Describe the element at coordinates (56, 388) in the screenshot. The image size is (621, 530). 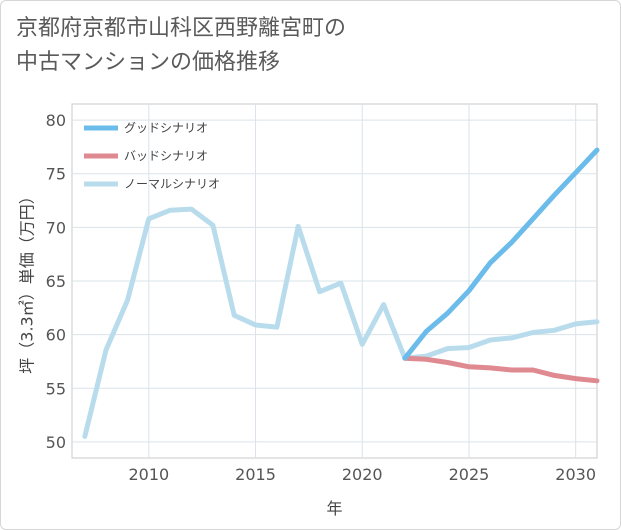
I see `y-tick-label: 55` at that location.